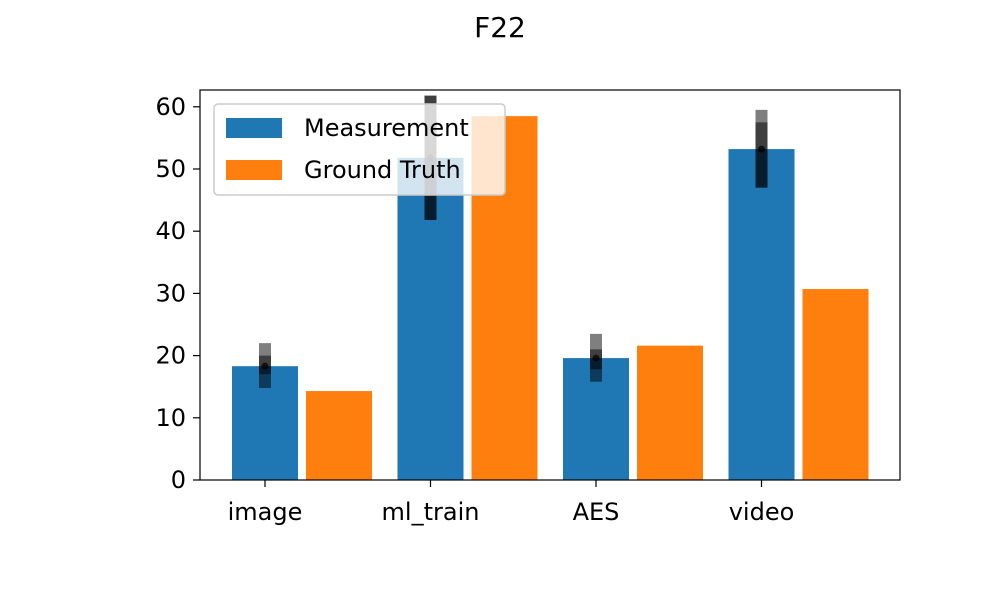 This screenshot has height=600, width=1000. I want to click on error-bar-center-AES, so click(596, 358).